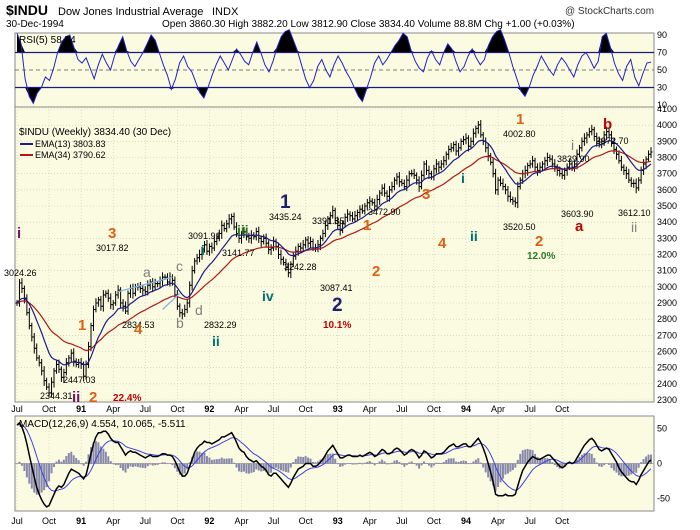  I want to click on index-name-label: Dow Jones Industrial Average, so click(130, 12).